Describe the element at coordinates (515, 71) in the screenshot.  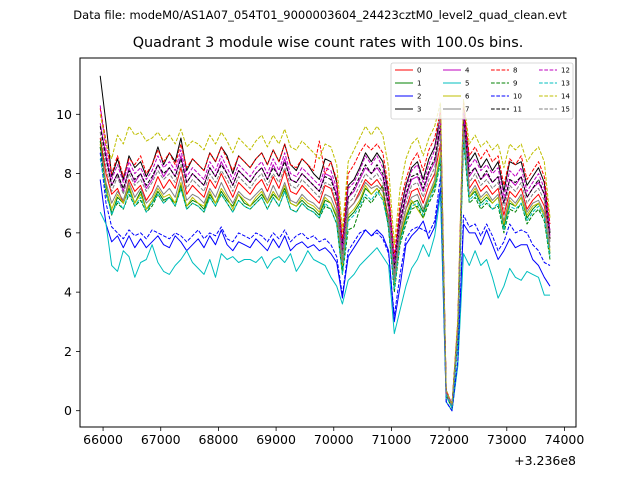
I see `legend-label-8: 8` at that location.